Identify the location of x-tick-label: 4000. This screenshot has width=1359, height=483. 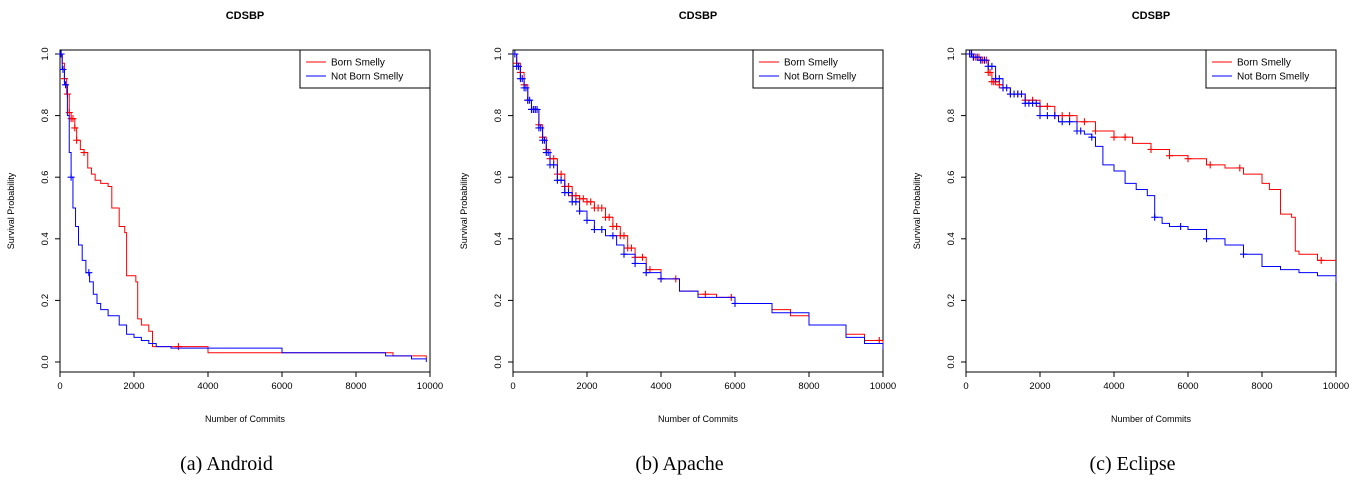
(660, 386).